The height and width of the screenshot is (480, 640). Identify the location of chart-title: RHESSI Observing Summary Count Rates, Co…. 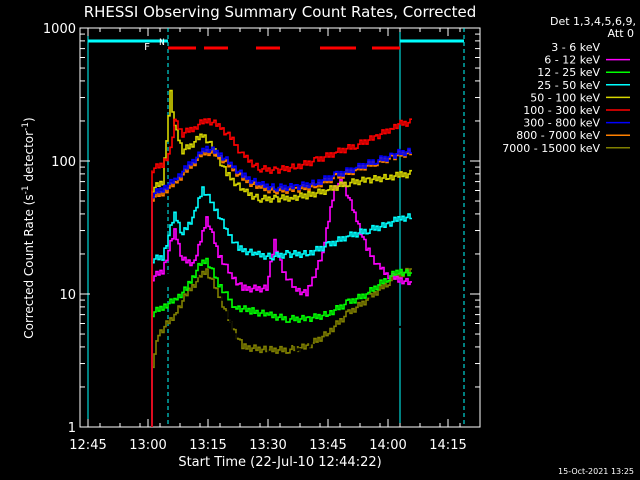
(280, 12).